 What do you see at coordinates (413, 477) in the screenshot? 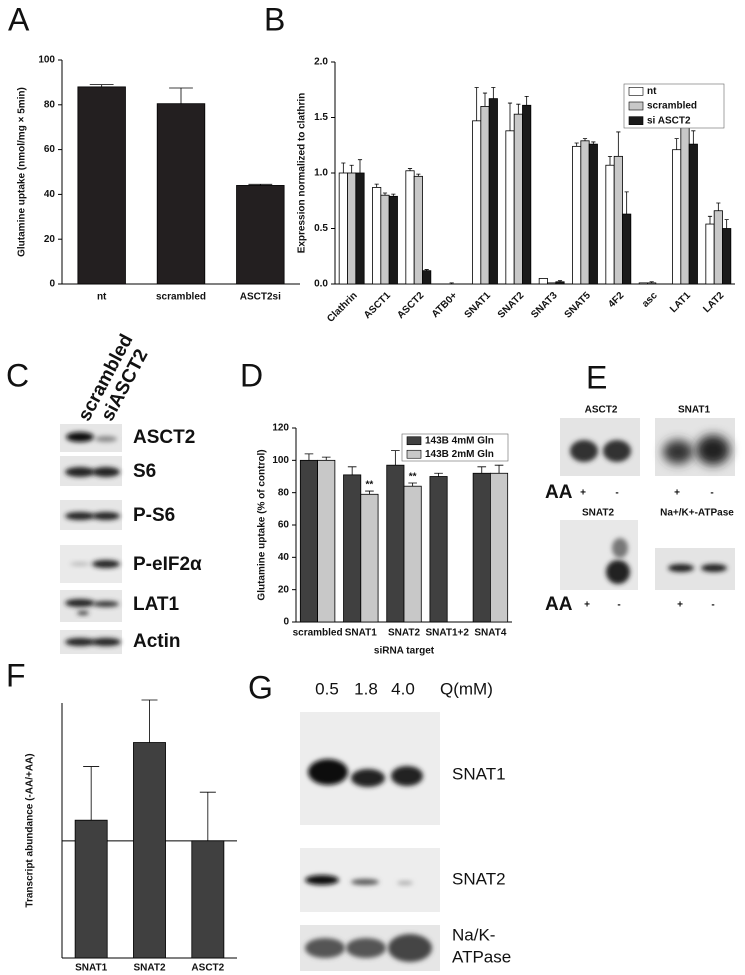
I see `annotation: **` at bounding box center [413, 477].